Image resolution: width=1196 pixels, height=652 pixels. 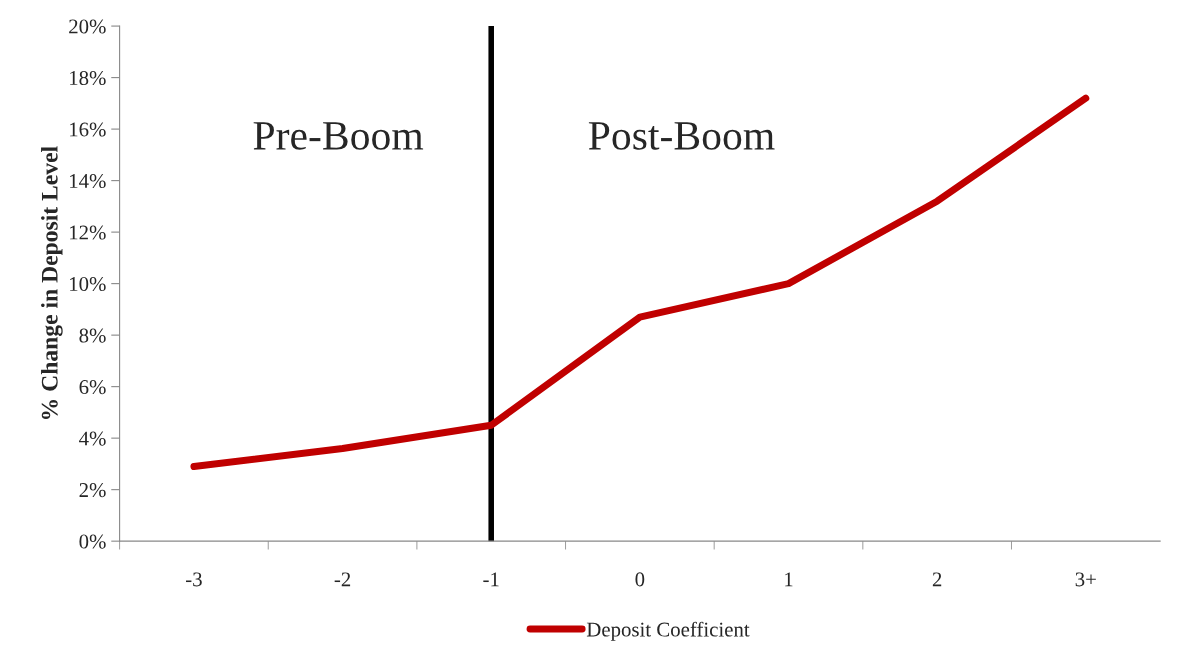 What do you see at coordinates (937, 579) in the screenshot?
I see `x-tick-label: 2` at bounding box center [937, 579].